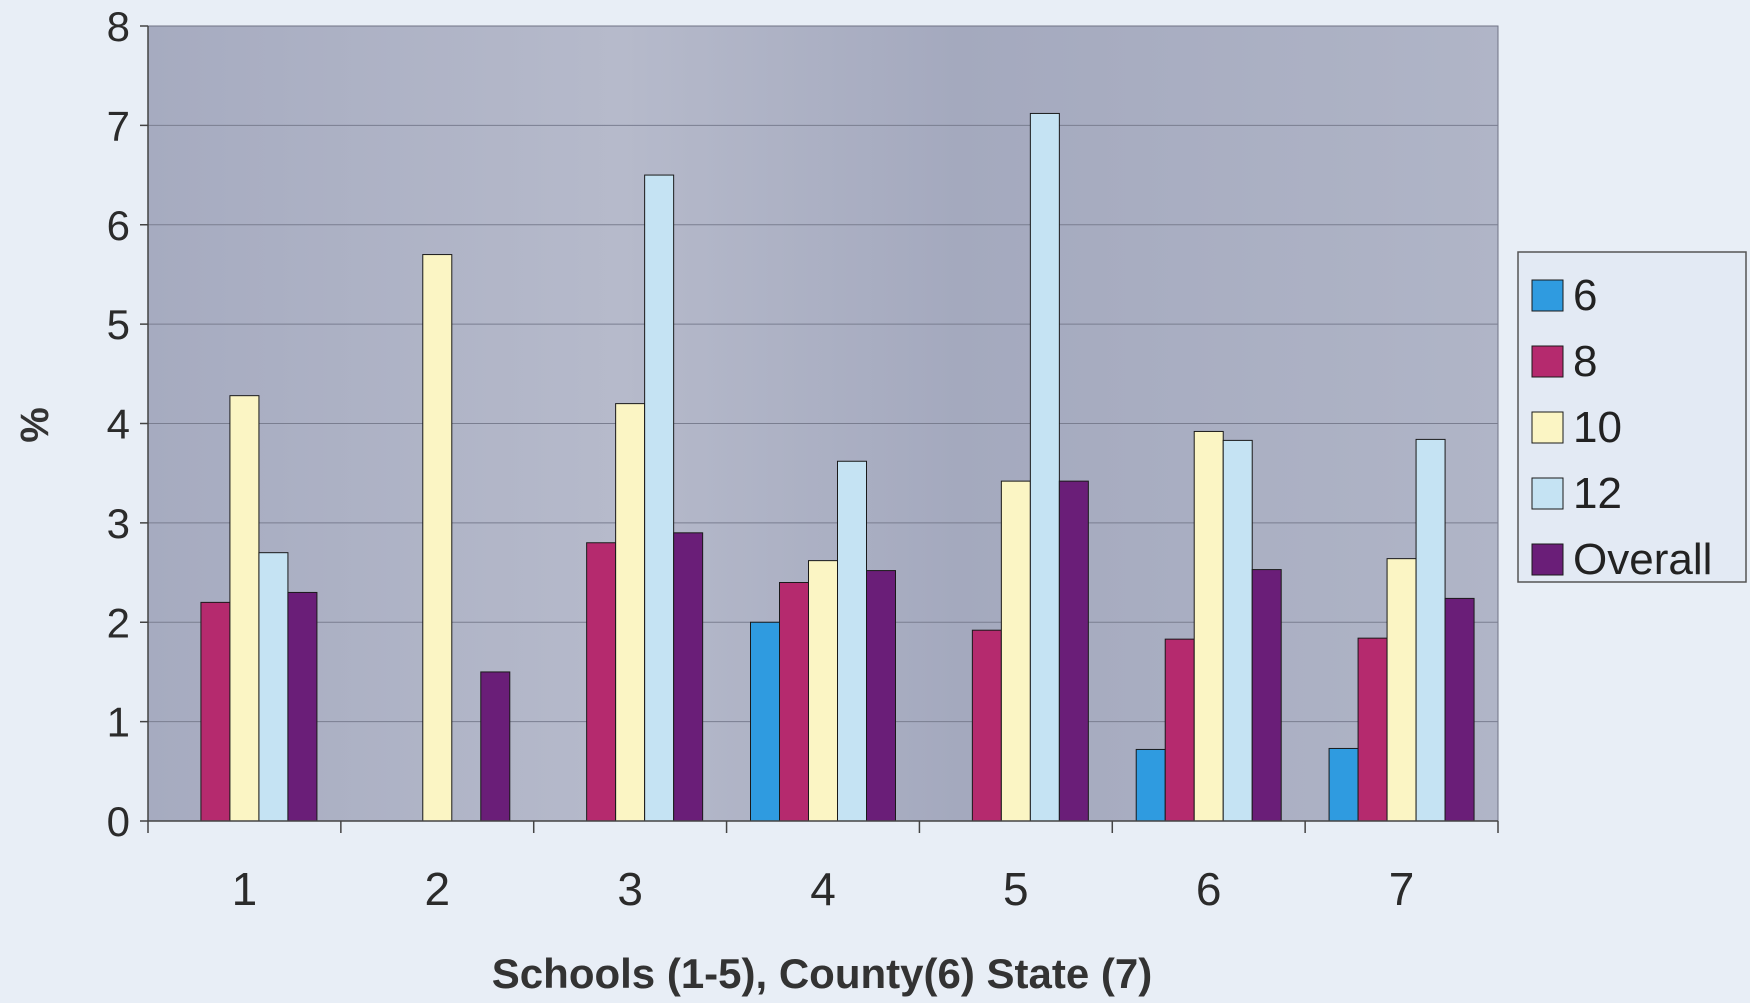 The height and width of the screenshot is (1003, 1750). Describe the element at coordinates (118, 622) in the screenshot. I see `y-tick-label: 2` at that location.